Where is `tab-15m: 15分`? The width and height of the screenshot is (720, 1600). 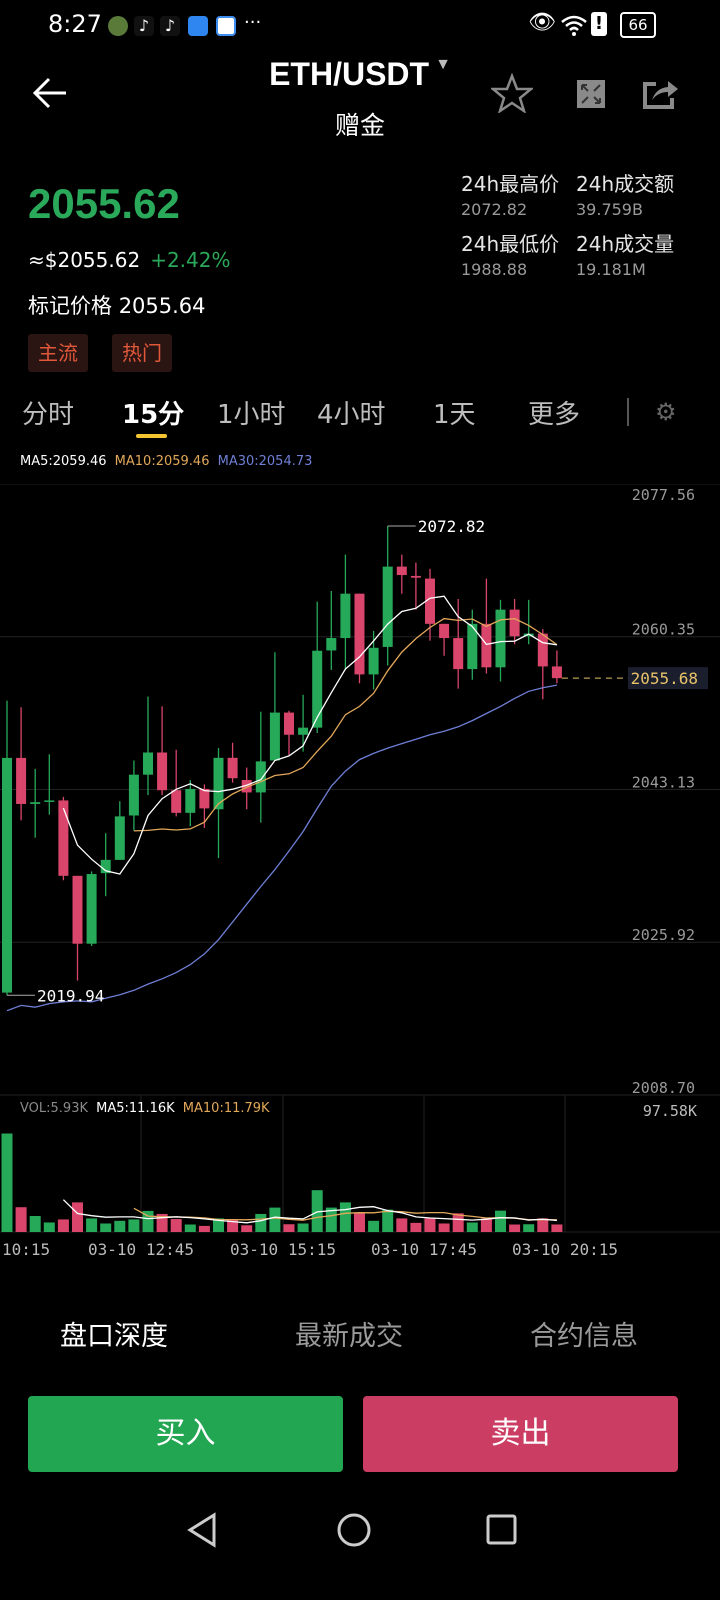 tab-15m: 15分 is located at coordinates (153, 415).